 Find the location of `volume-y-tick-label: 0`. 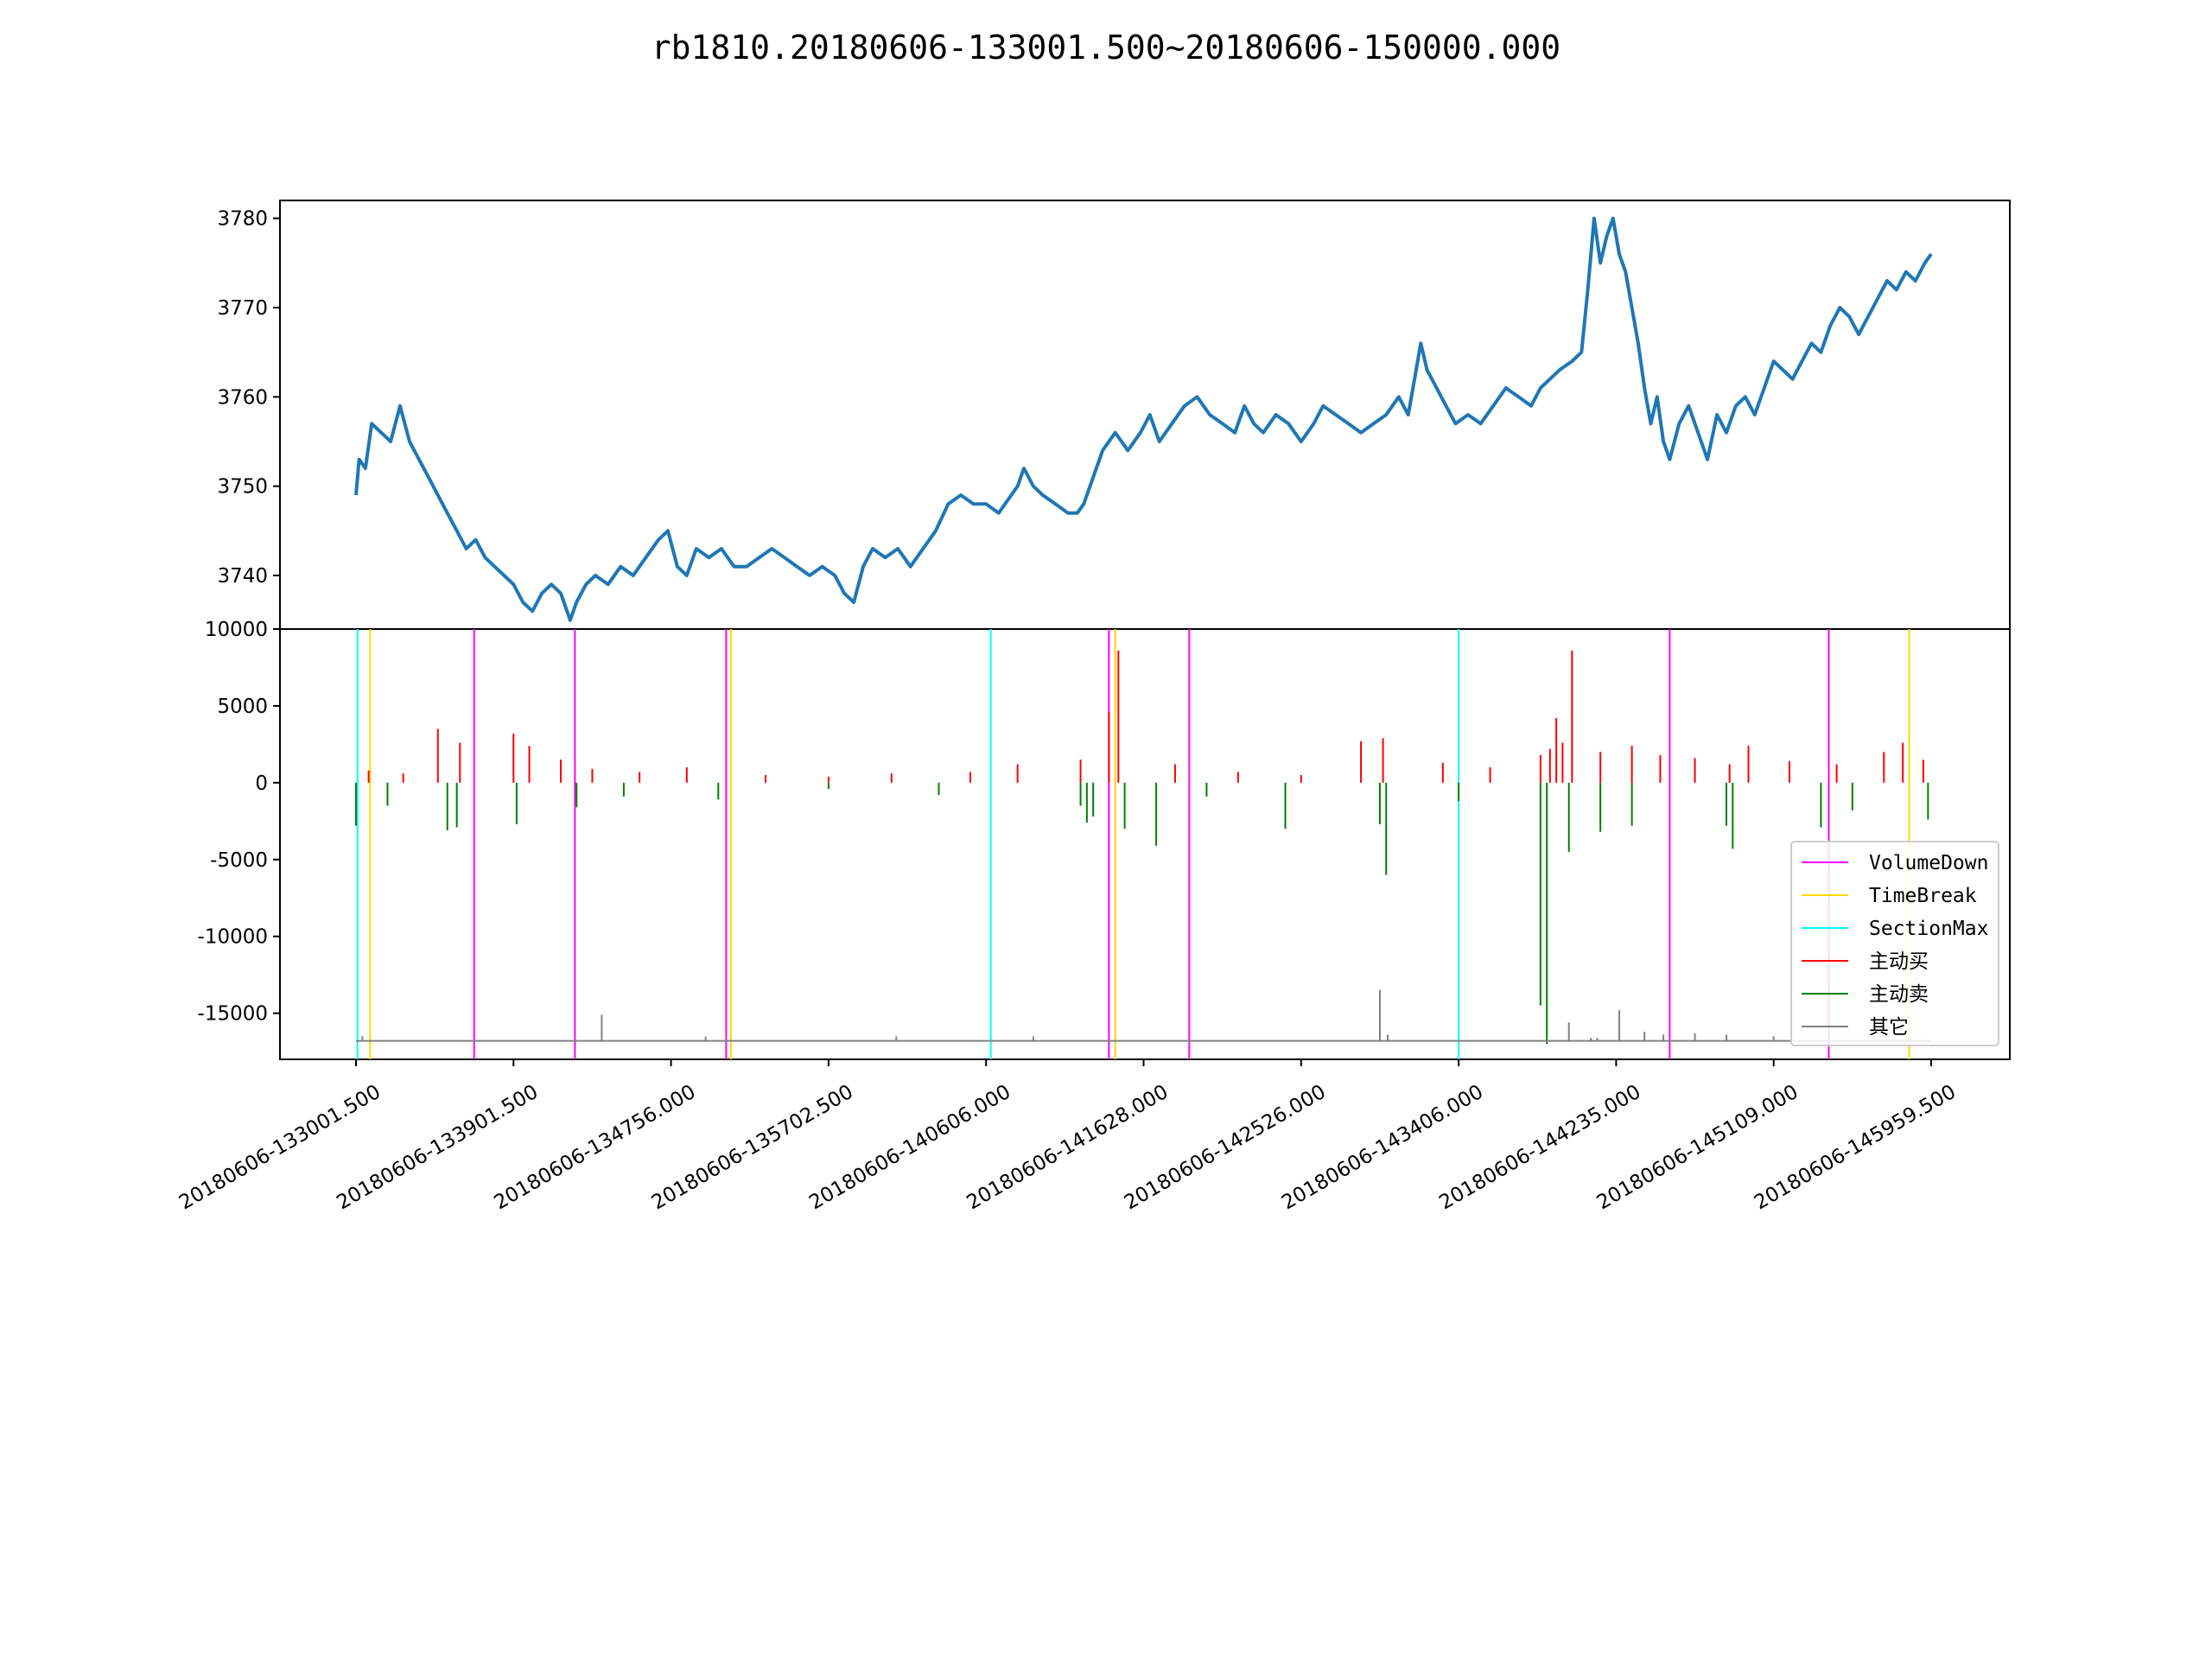

volume-y-tick-label: 0 is located at coordinates (261, 783).